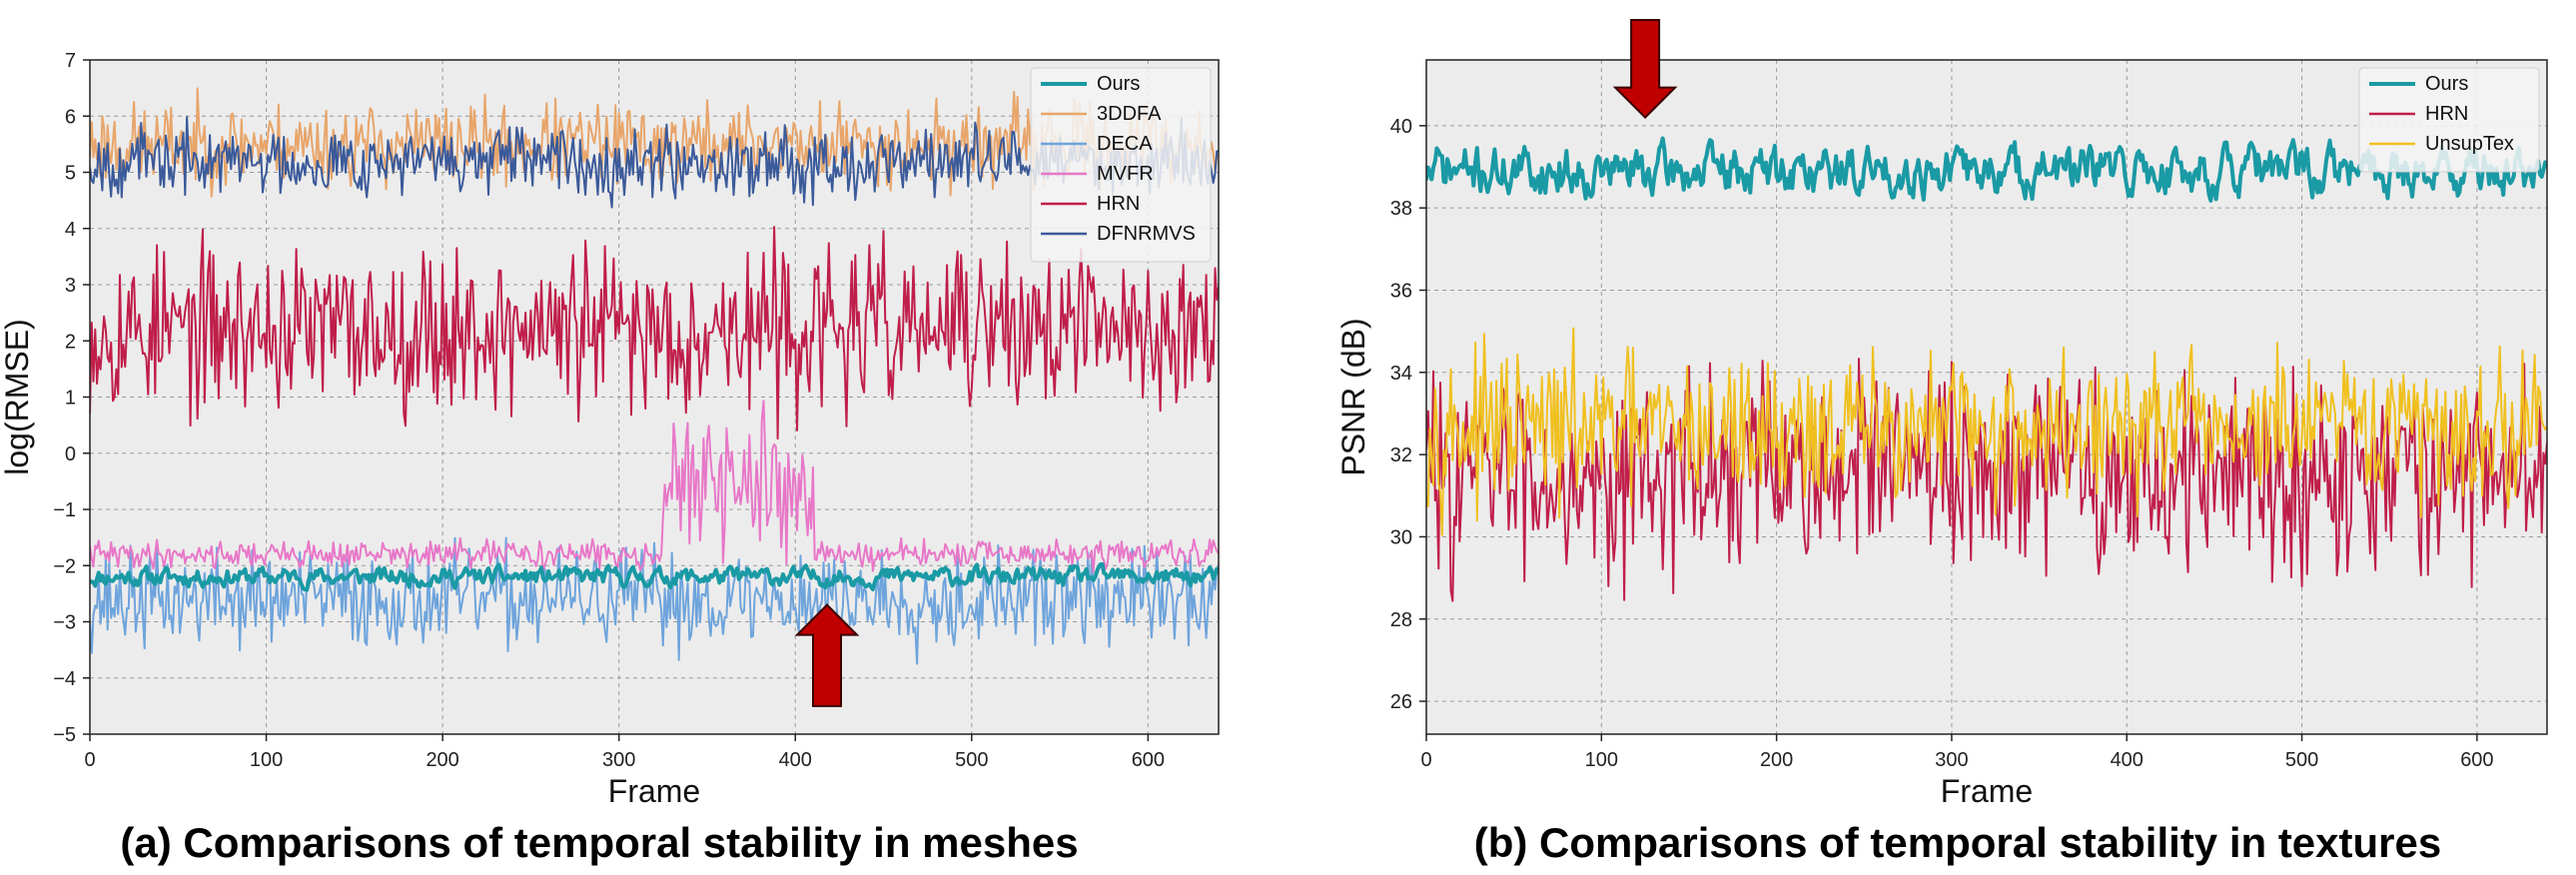 The height and width of the screenshot is (875, 2576). What do you see at coordinates (1401, 455) in the screenshot?
I see `y-tick-label: 32` at bounding box center [1401, 455].